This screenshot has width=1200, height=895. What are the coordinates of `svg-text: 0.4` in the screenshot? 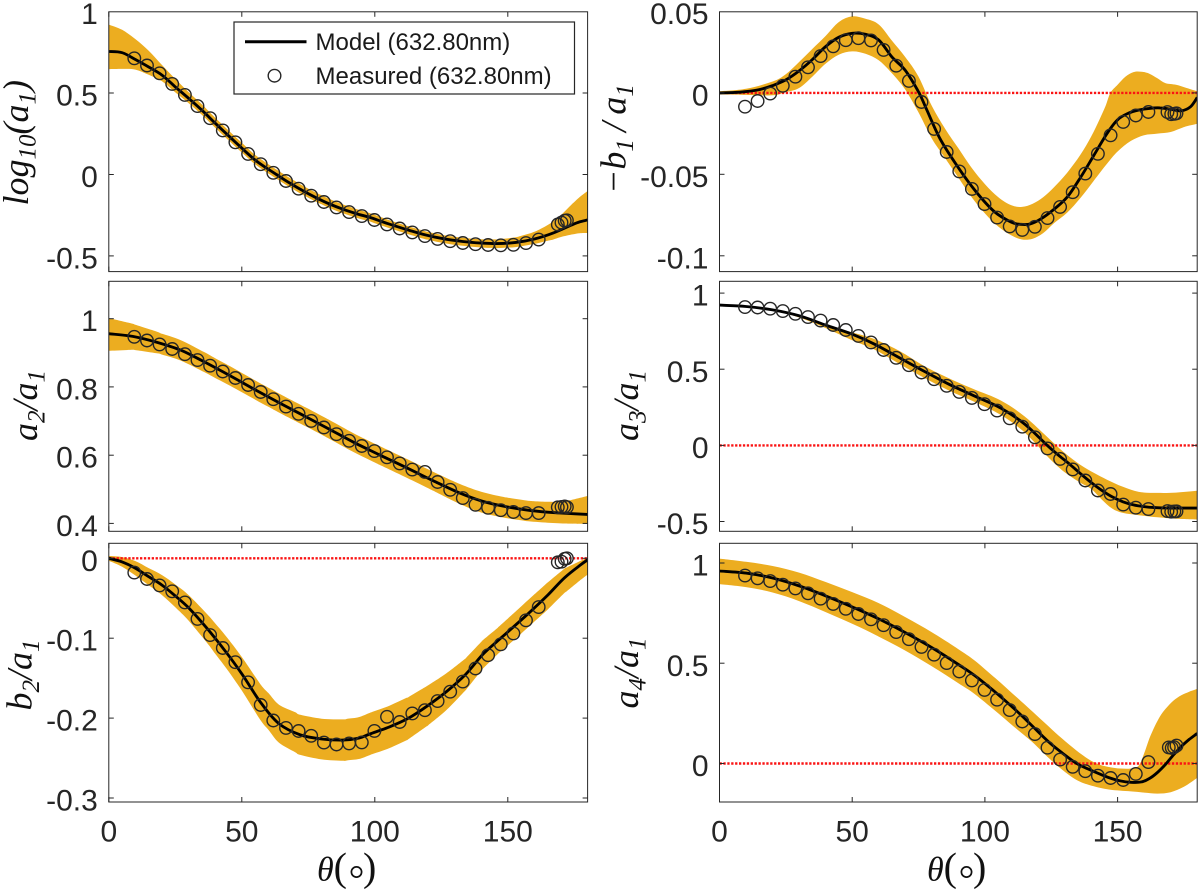 It's located at (77, 526).